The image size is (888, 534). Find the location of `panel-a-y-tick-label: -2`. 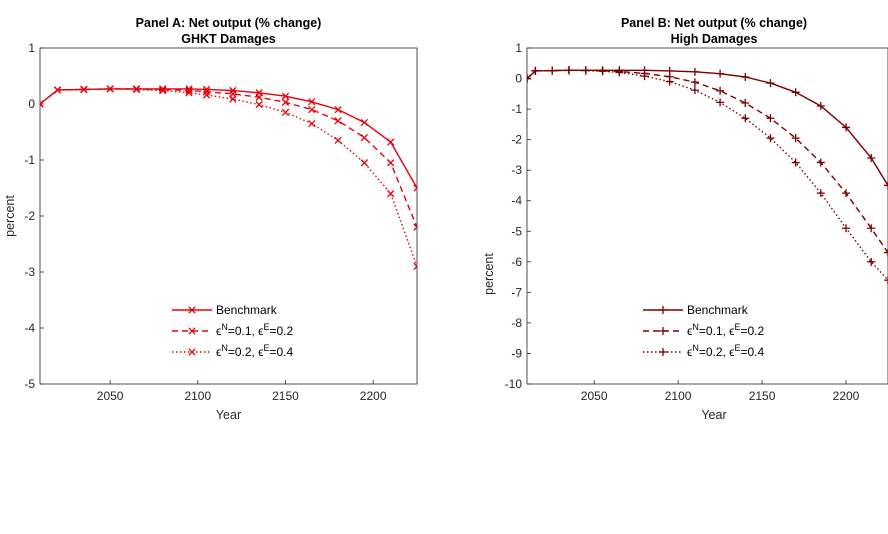

panel-a-y-tick-label: -2 is located at coordinates (29, 216).